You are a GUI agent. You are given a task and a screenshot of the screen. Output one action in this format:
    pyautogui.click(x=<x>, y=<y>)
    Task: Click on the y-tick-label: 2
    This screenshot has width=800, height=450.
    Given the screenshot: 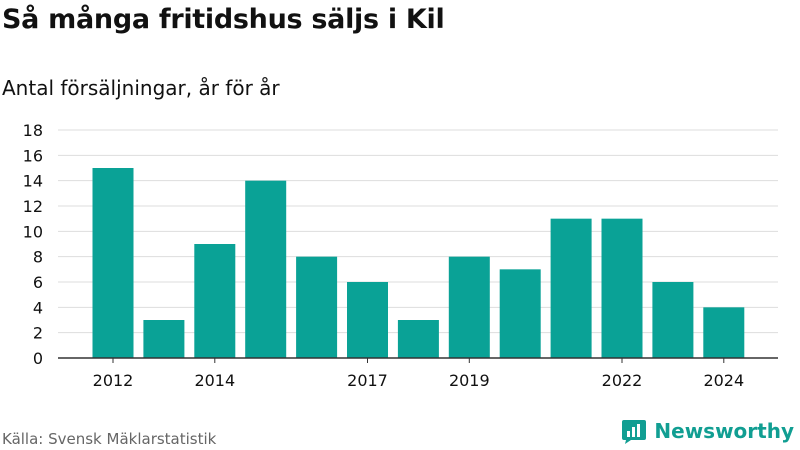 What is the action you would take?
    pyautogui.click(x=38, y=333)
    